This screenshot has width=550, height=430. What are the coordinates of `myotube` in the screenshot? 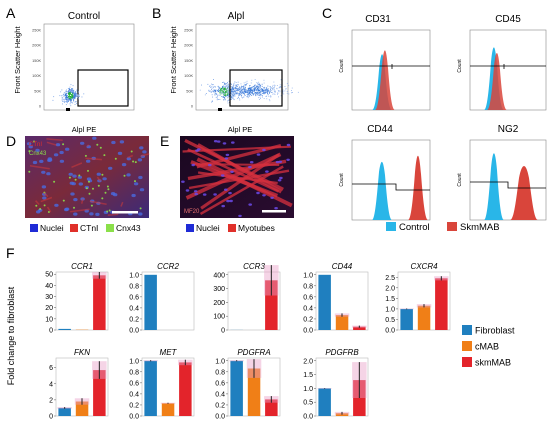 It's located at (234, 179).